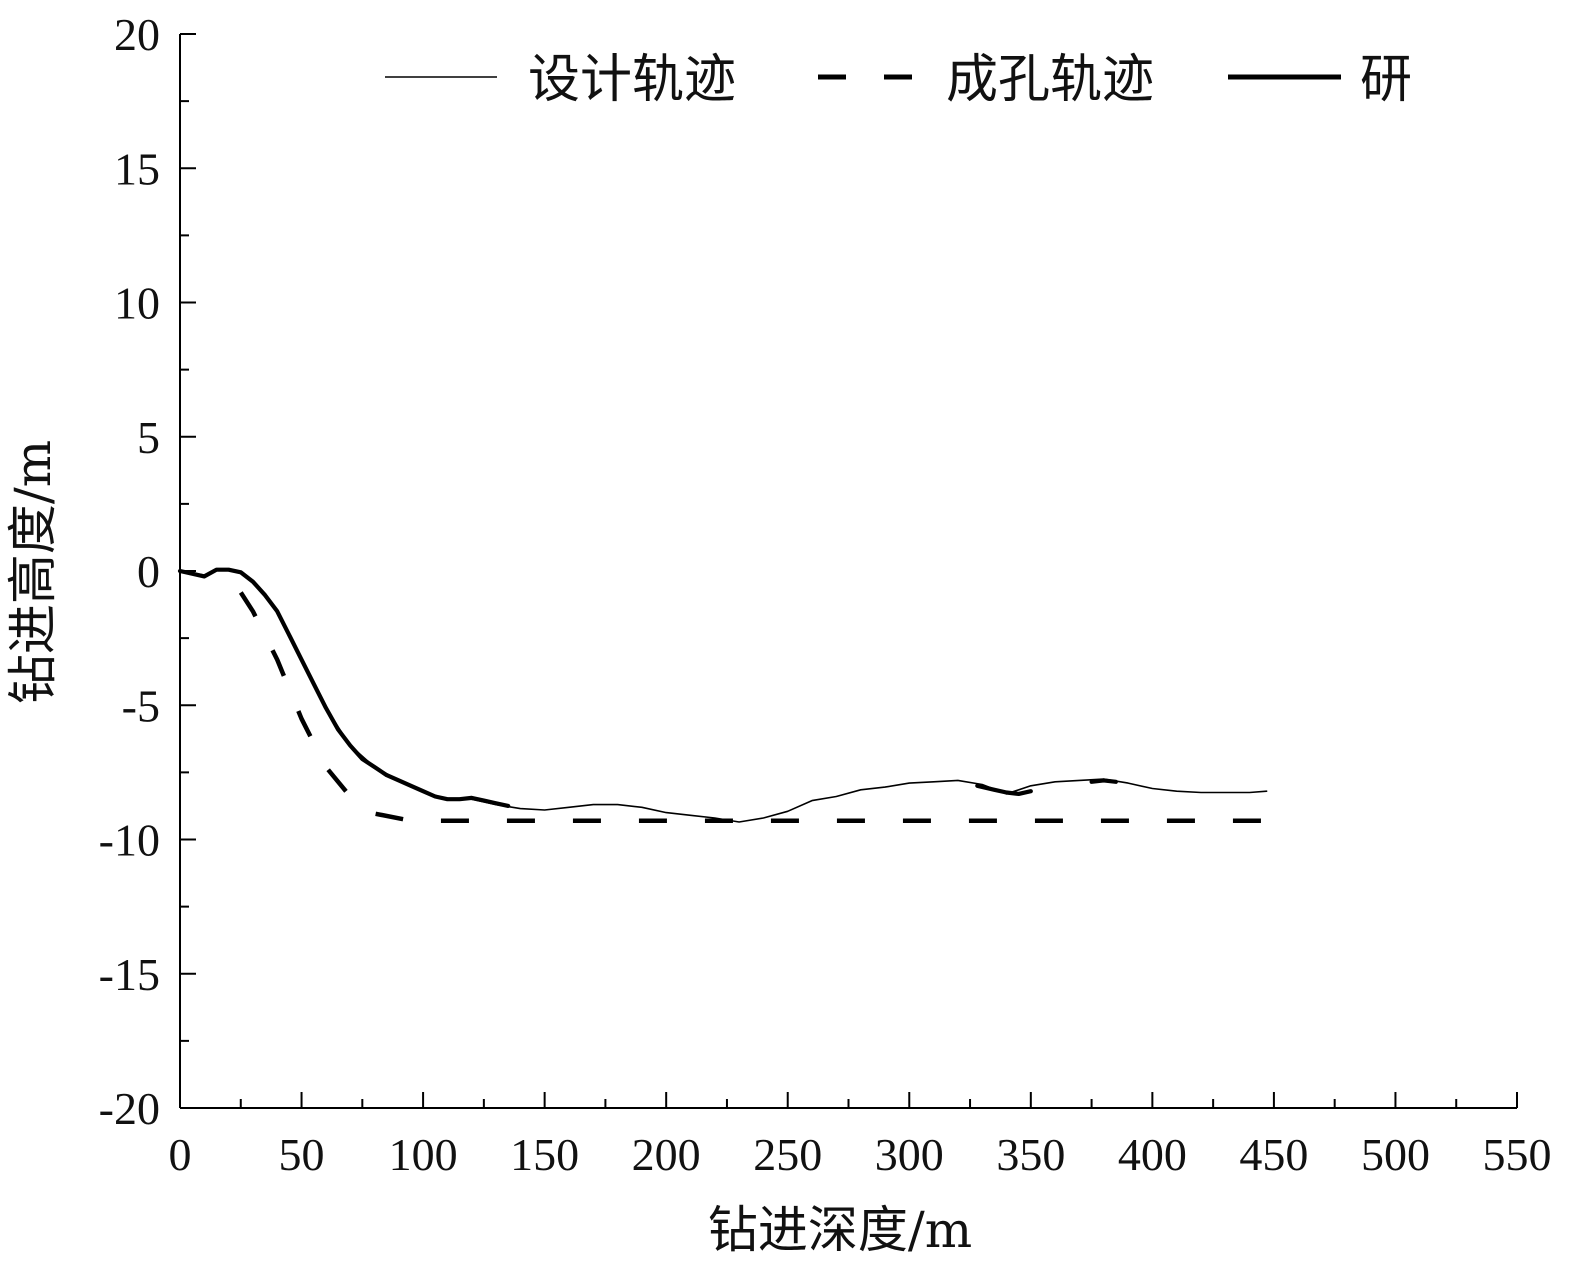 This screenshot has width=1584, height=1282. Describe the element at coordinates (752, 707) in the screenshot. I see `series-1-line` at that location.